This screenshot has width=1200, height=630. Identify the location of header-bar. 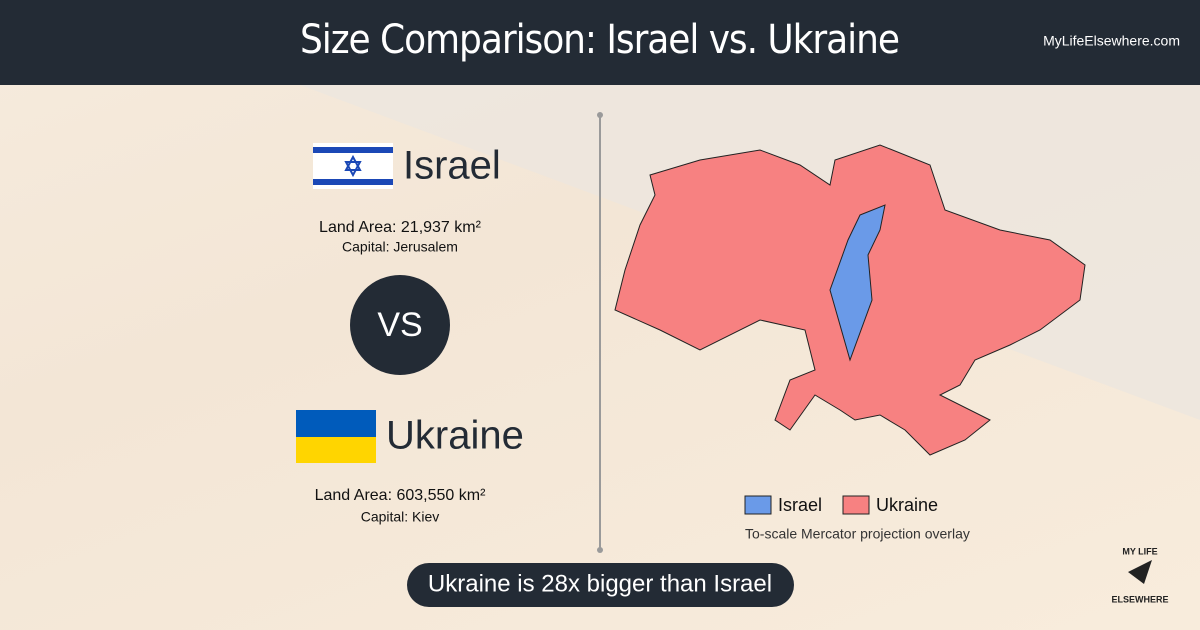
(600, 42).